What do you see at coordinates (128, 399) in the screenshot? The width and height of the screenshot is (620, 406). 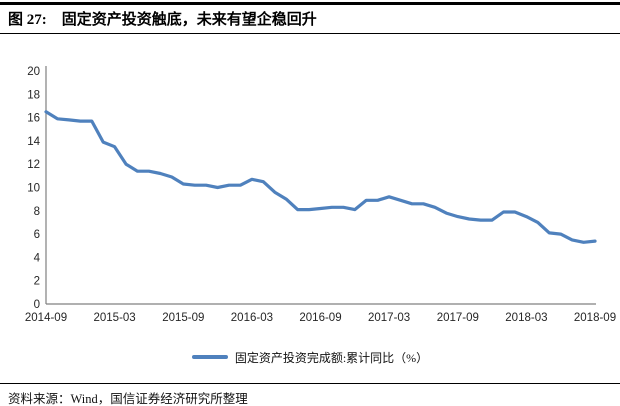 I see `source-note: 资料来源：Wind，国信证券经济研究所整理` at bounding box center [128, 399].